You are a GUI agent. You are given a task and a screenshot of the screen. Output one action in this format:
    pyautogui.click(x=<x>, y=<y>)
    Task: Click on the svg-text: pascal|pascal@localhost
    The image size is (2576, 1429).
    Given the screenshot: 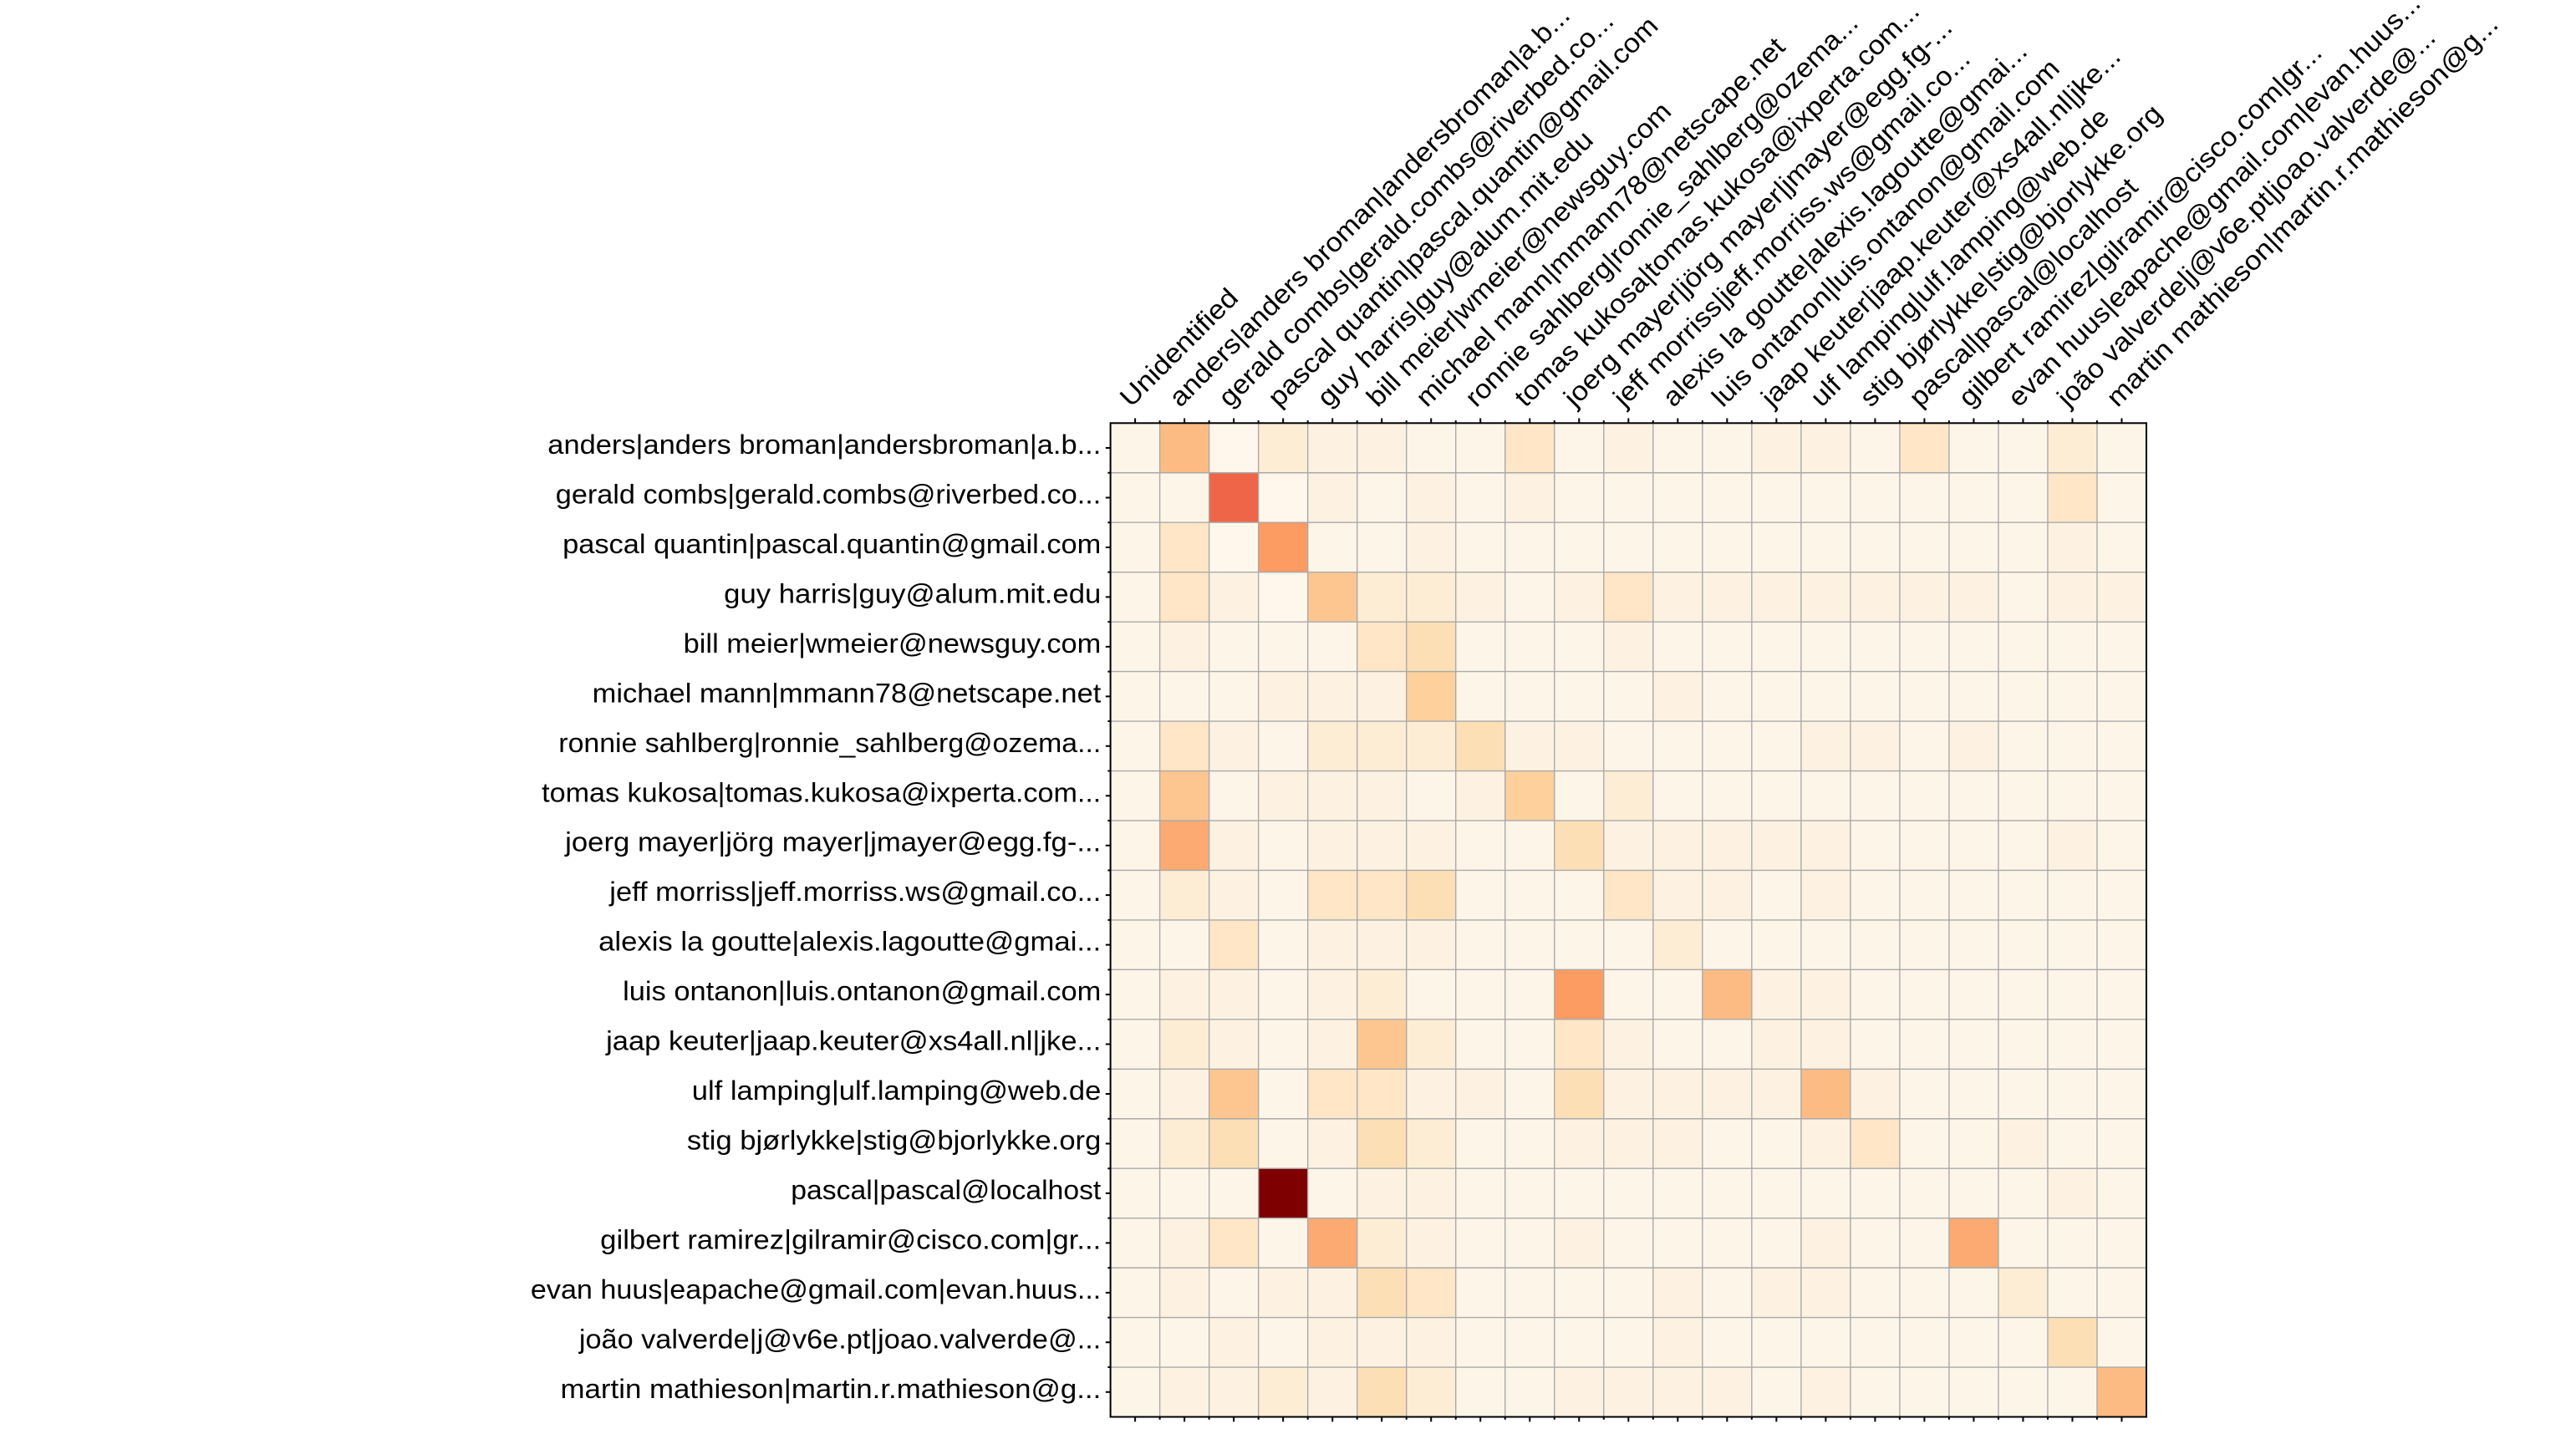 What is the action you would take?
    pyautogui.click(x=946, y=1190)
    